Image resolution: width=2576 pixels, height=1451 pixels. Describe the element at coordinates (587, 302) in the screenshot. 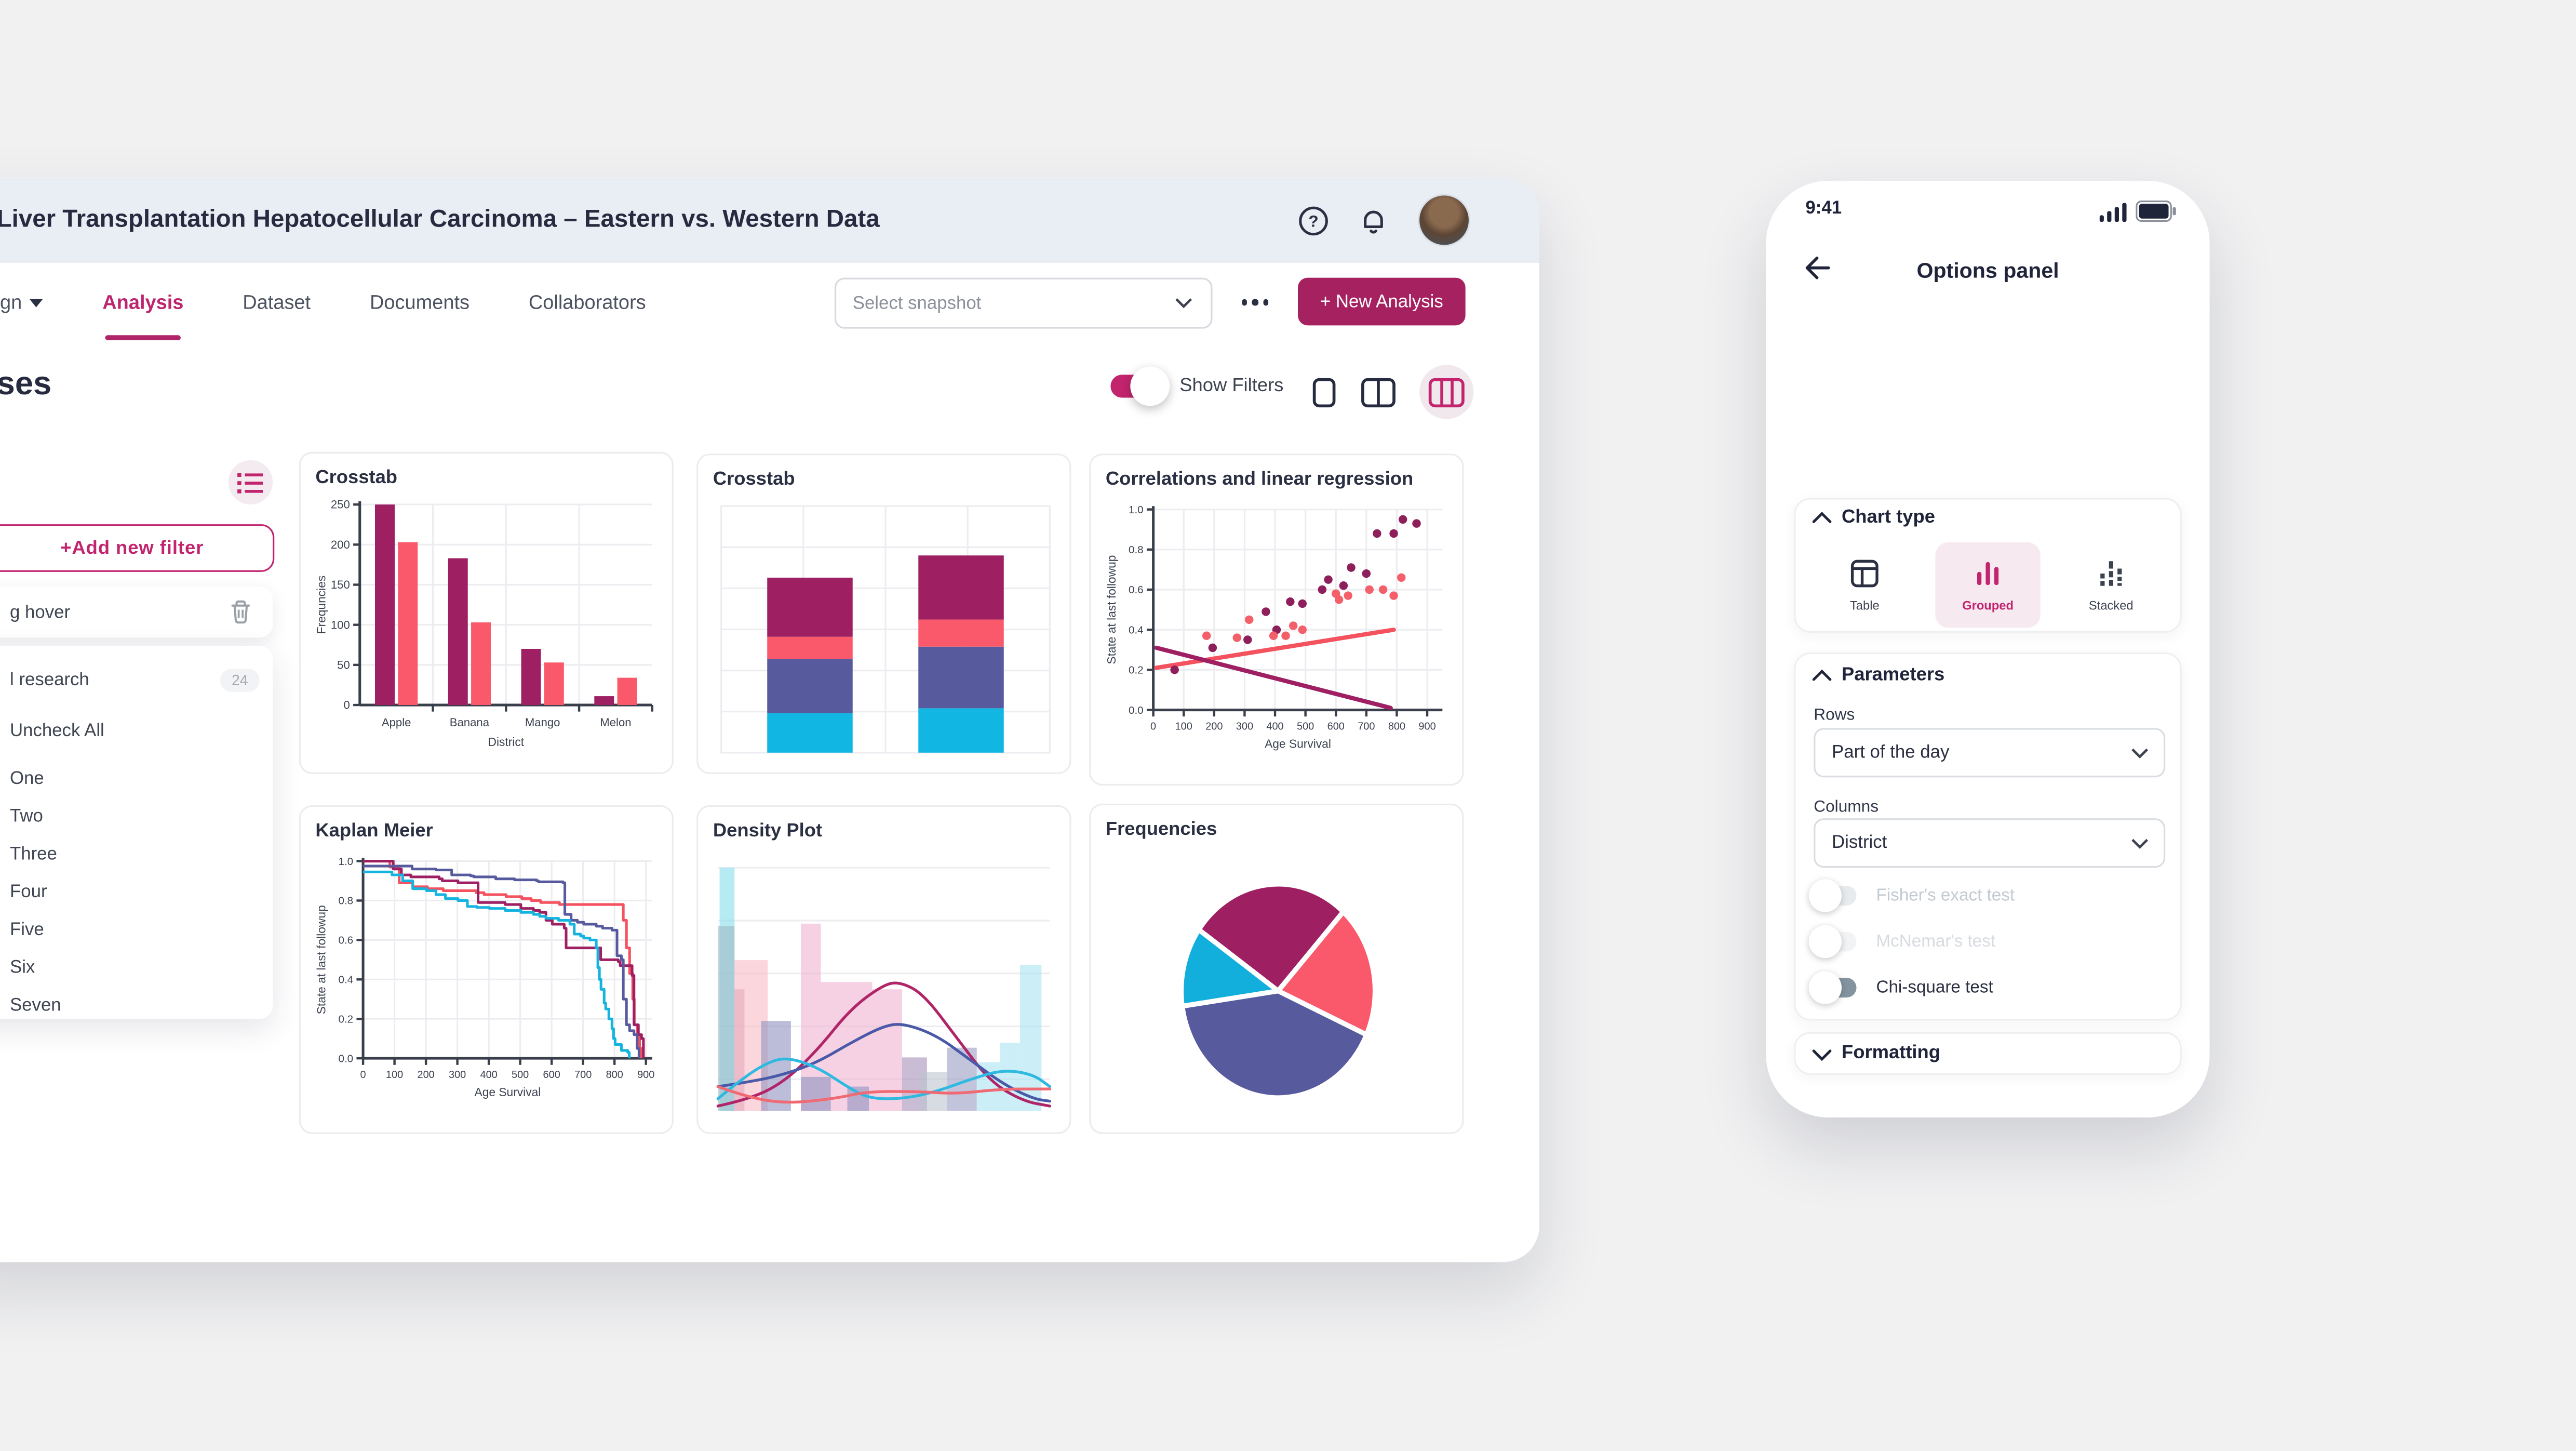

I see `tab-collaborators: Collaborators` at that location.